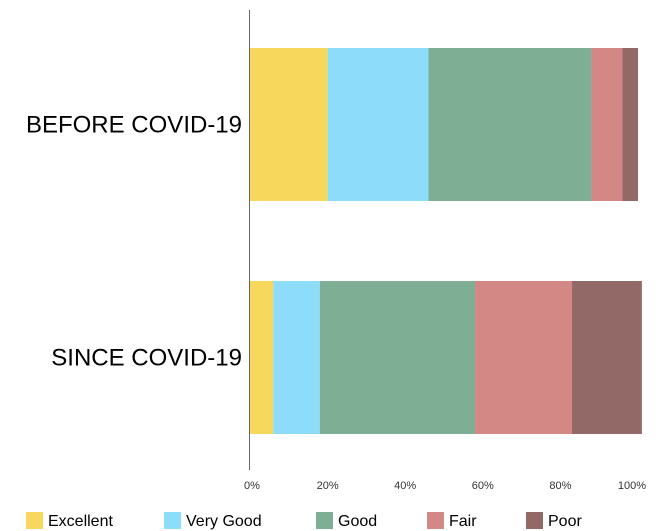 This screenshot has height=531, width=660. What do you see at coordinates (560, 486) in the screenshot?
I see `x-tick-label: 80%` at bounding box center [560, 486].